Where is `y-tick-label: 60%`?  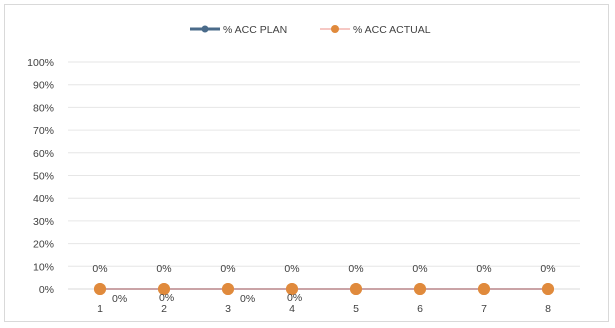
y-tick-label: 60% is located at coordinates (43, 154).